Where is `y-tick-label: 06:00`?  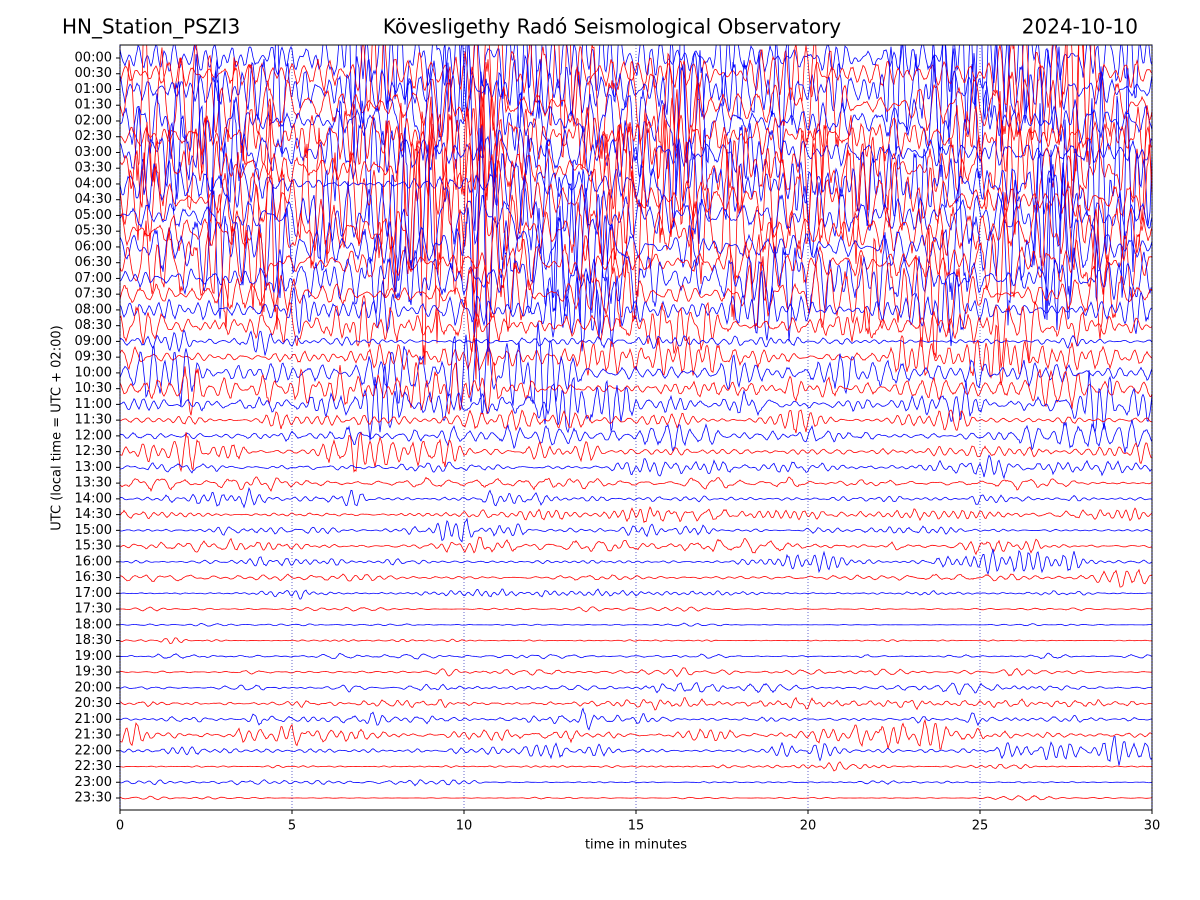
y-tick-label: 06:00 is located at coordinates (93, 246).